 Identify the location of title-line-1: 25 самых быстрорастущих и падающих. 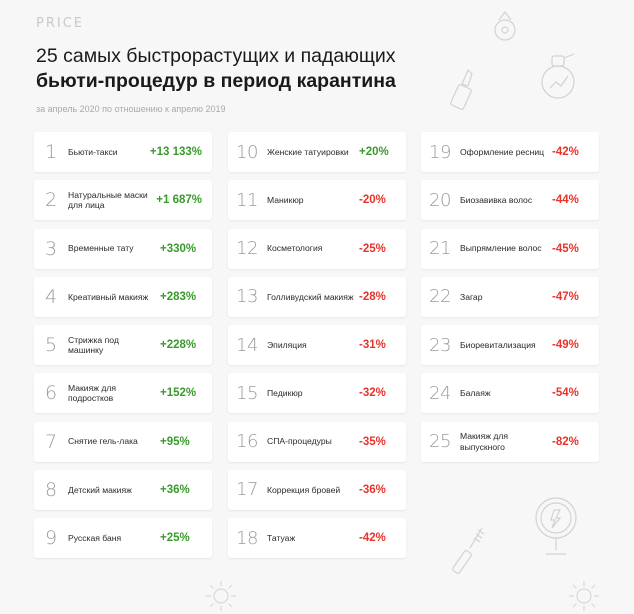
(216, 56).